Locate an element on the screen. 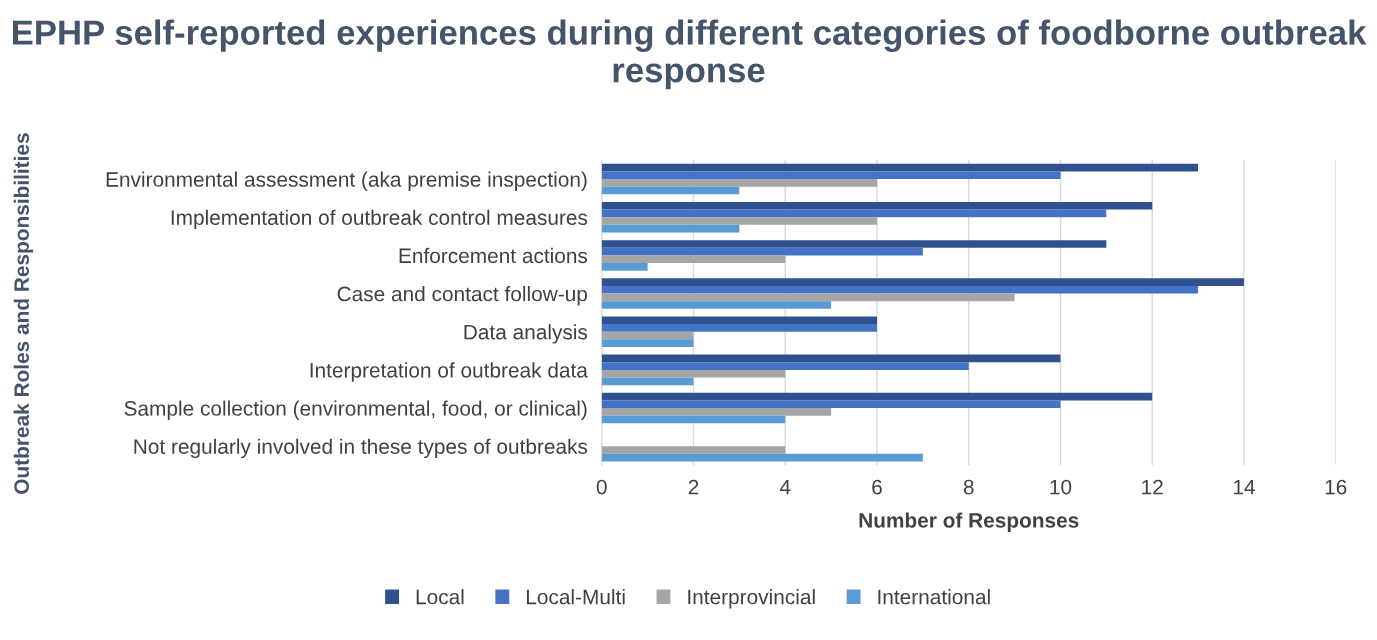 Image resolution: width=1377 pixels, height=640 pixels. y-axis-title: Outbreak Roles and Responsibilities is located at coordinates (23, 313).